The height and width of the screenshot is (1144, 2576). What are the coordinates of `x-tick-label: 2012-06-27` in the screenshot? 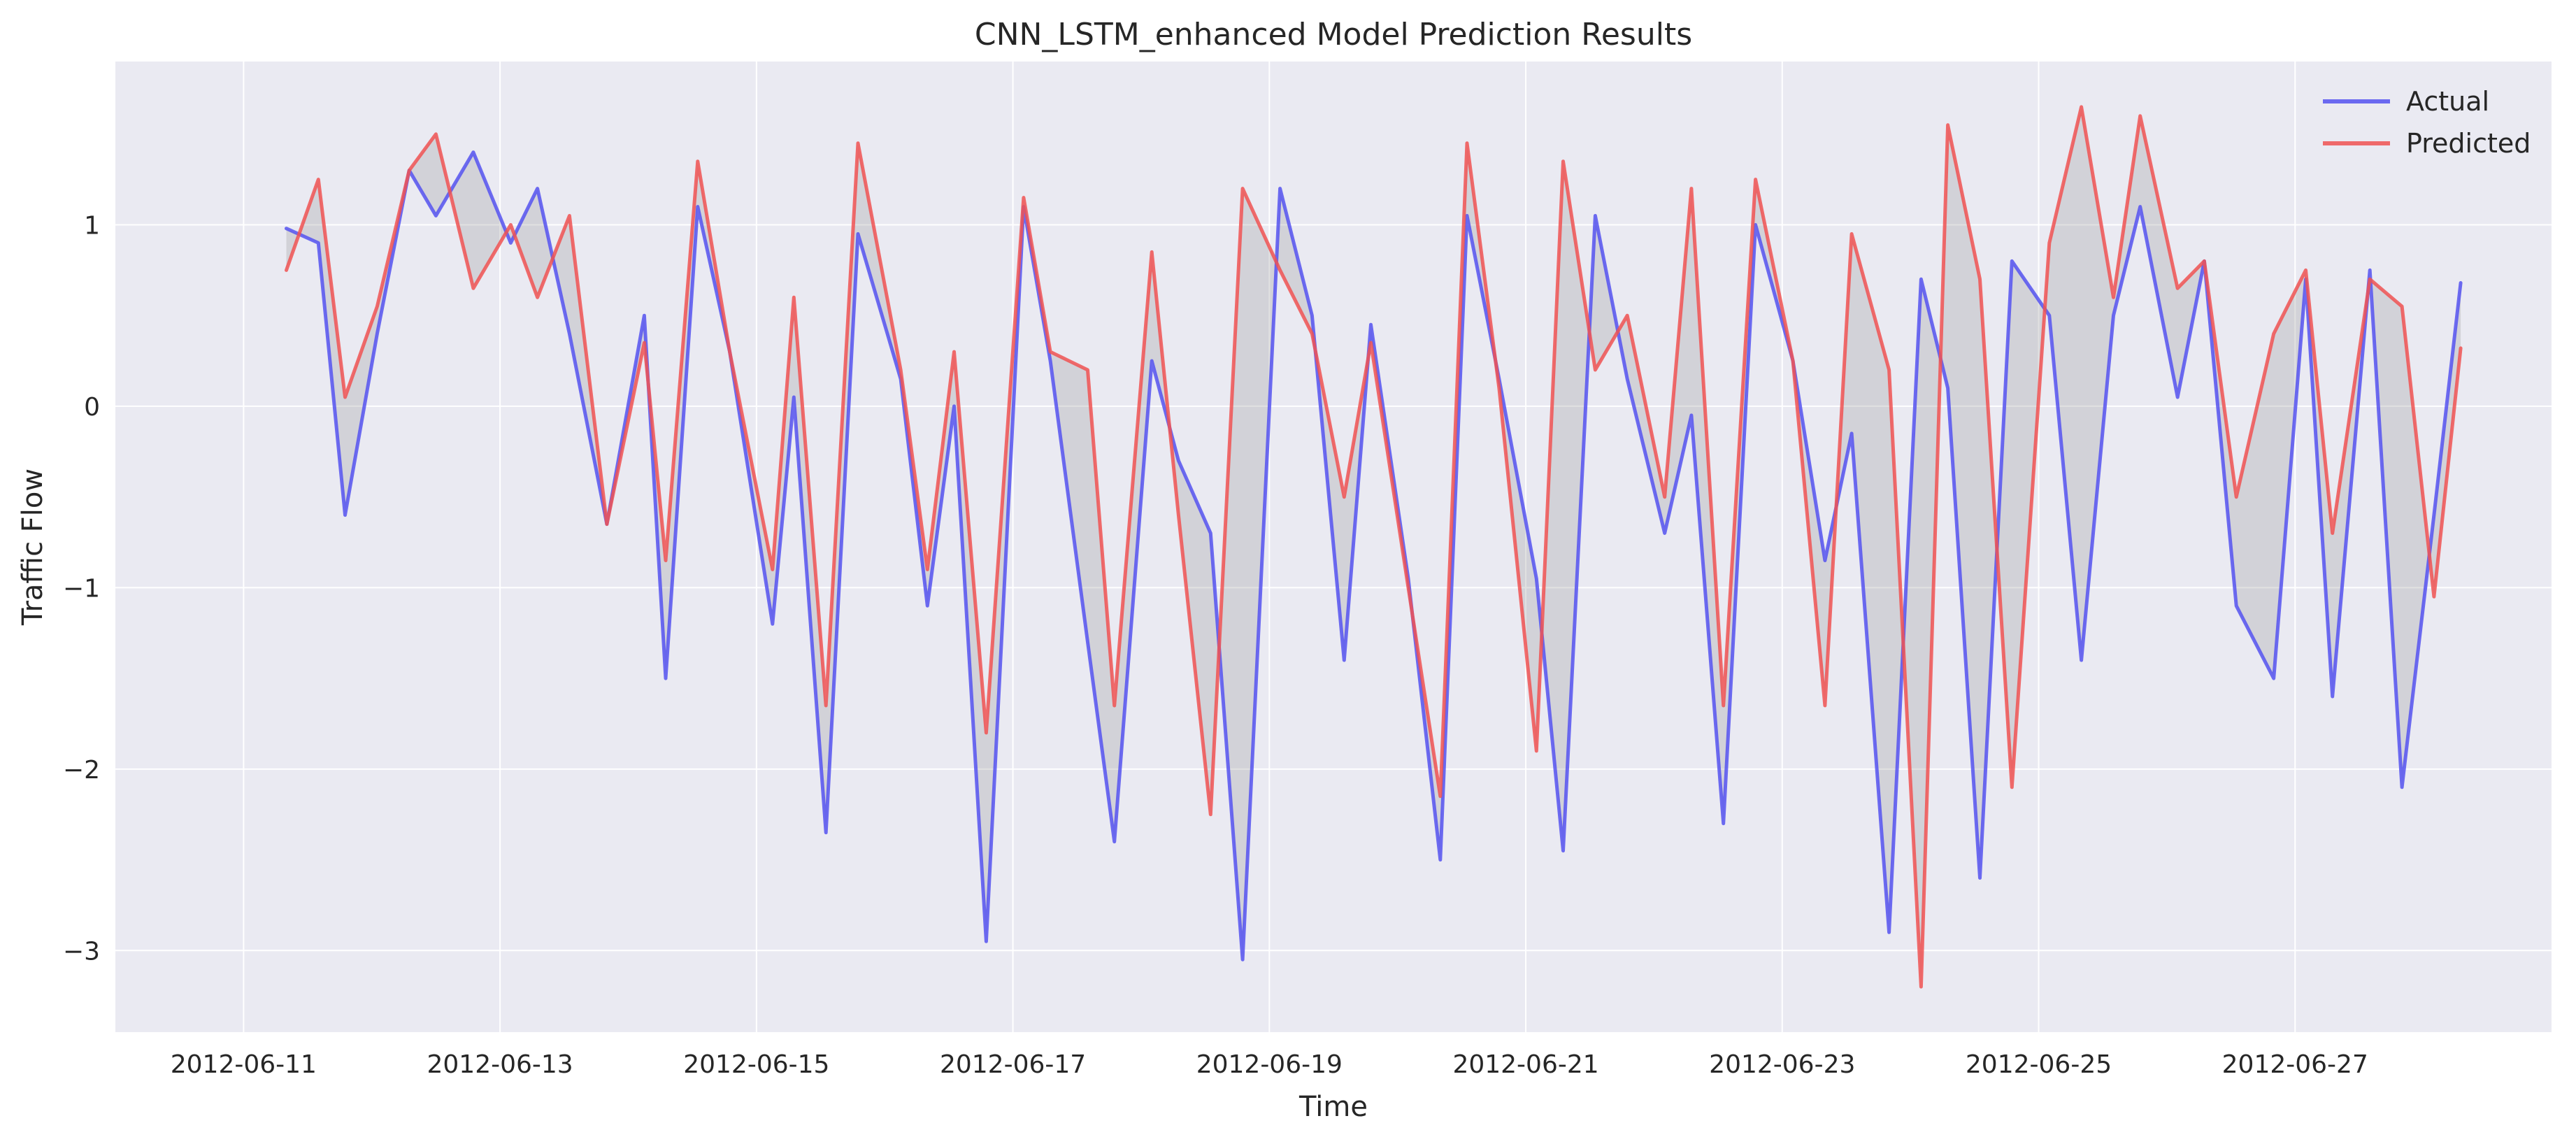 It's located at (2295, 1064).